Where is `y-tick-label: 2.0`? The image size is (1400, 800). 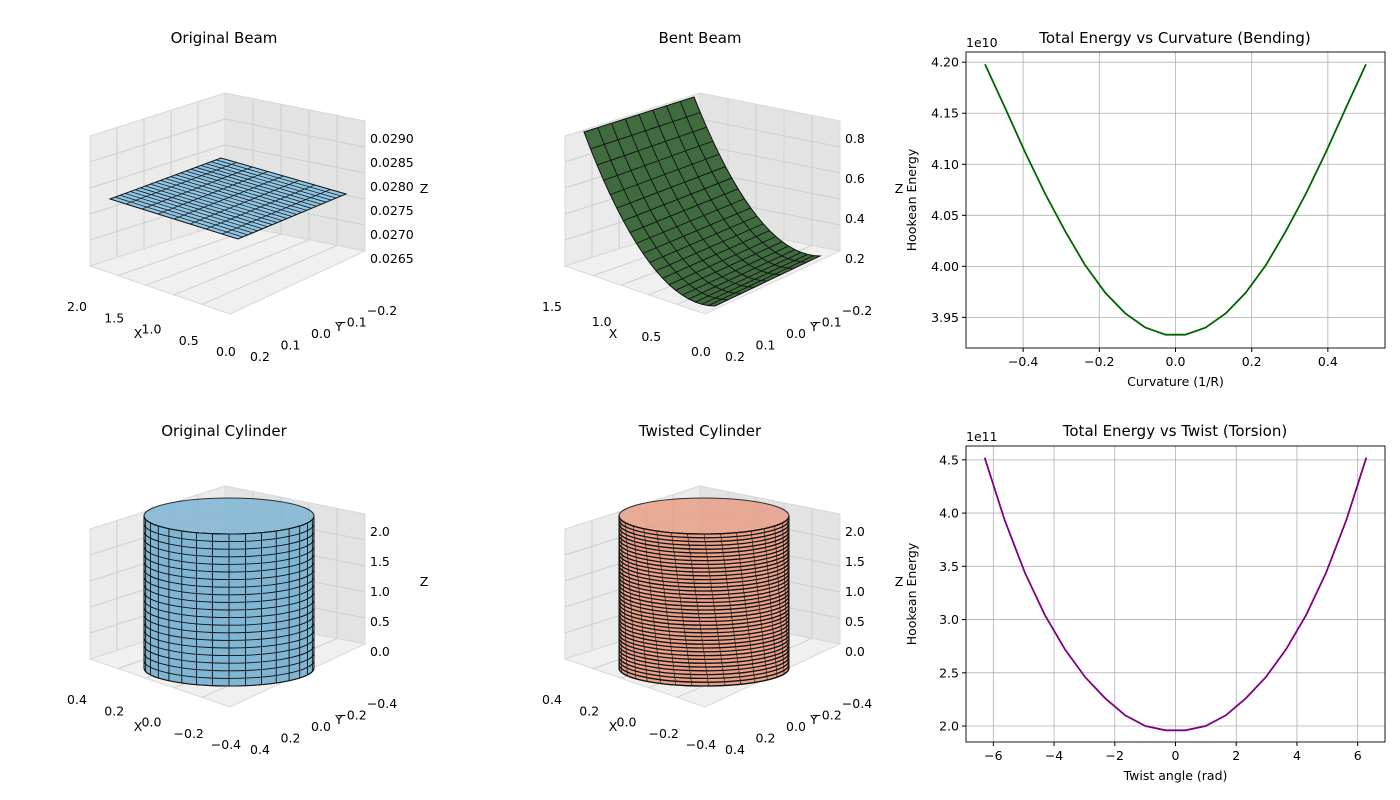
y-tick-label: 2.0 is located at coordinates (949, 726).